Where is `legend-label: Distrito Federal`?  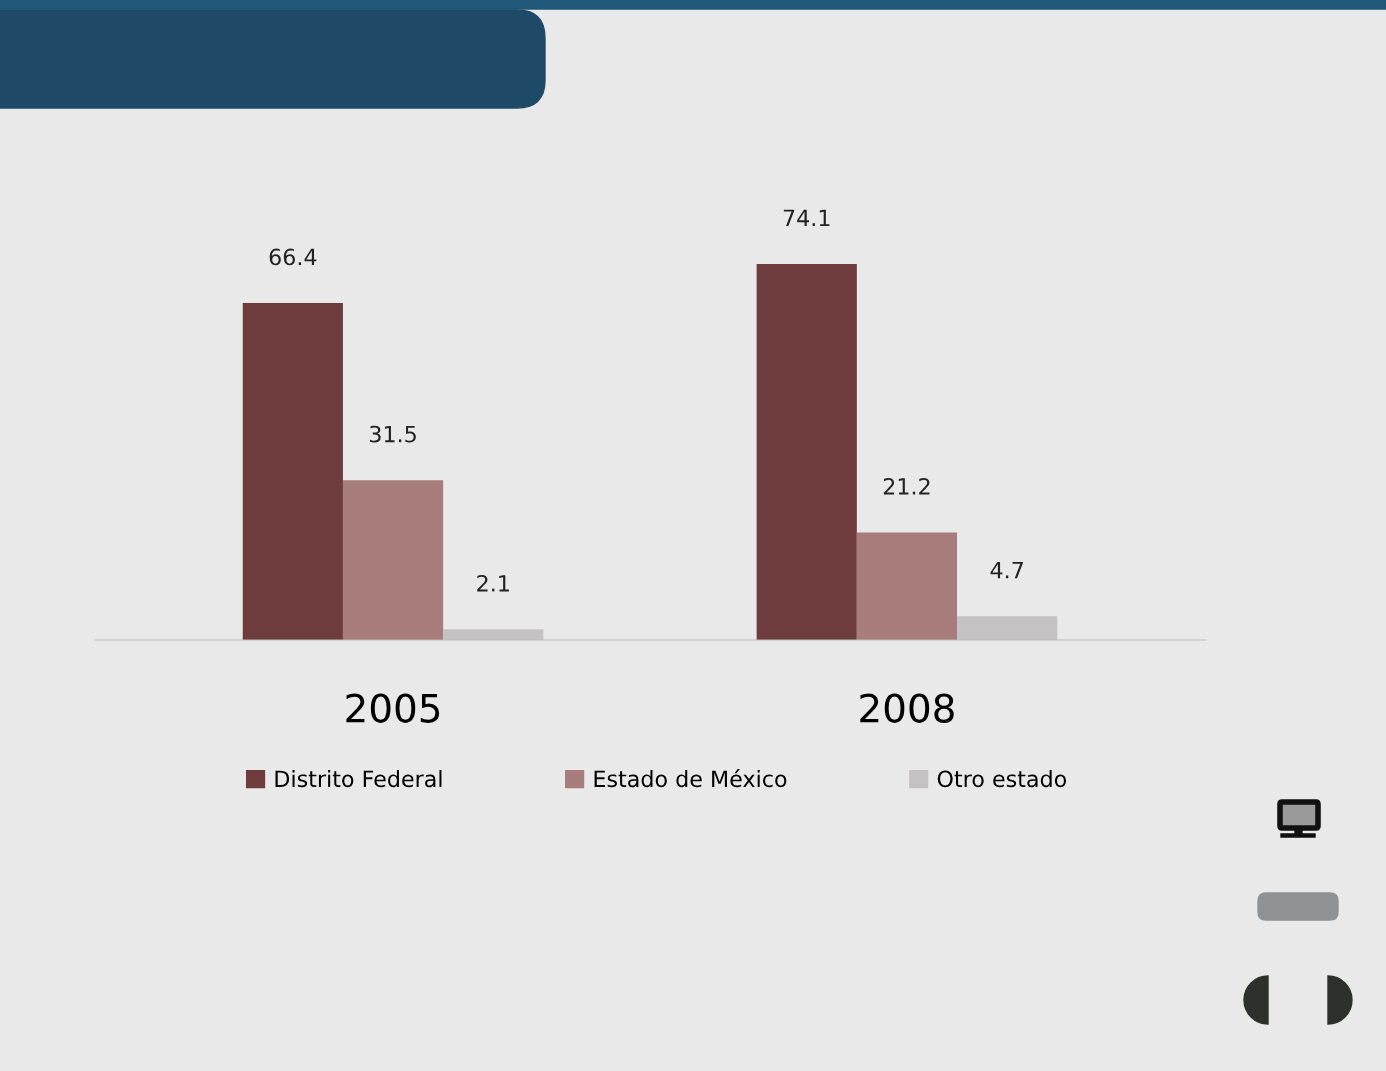 legend-label: Distrito Federal is located at coordinates (358, 779).